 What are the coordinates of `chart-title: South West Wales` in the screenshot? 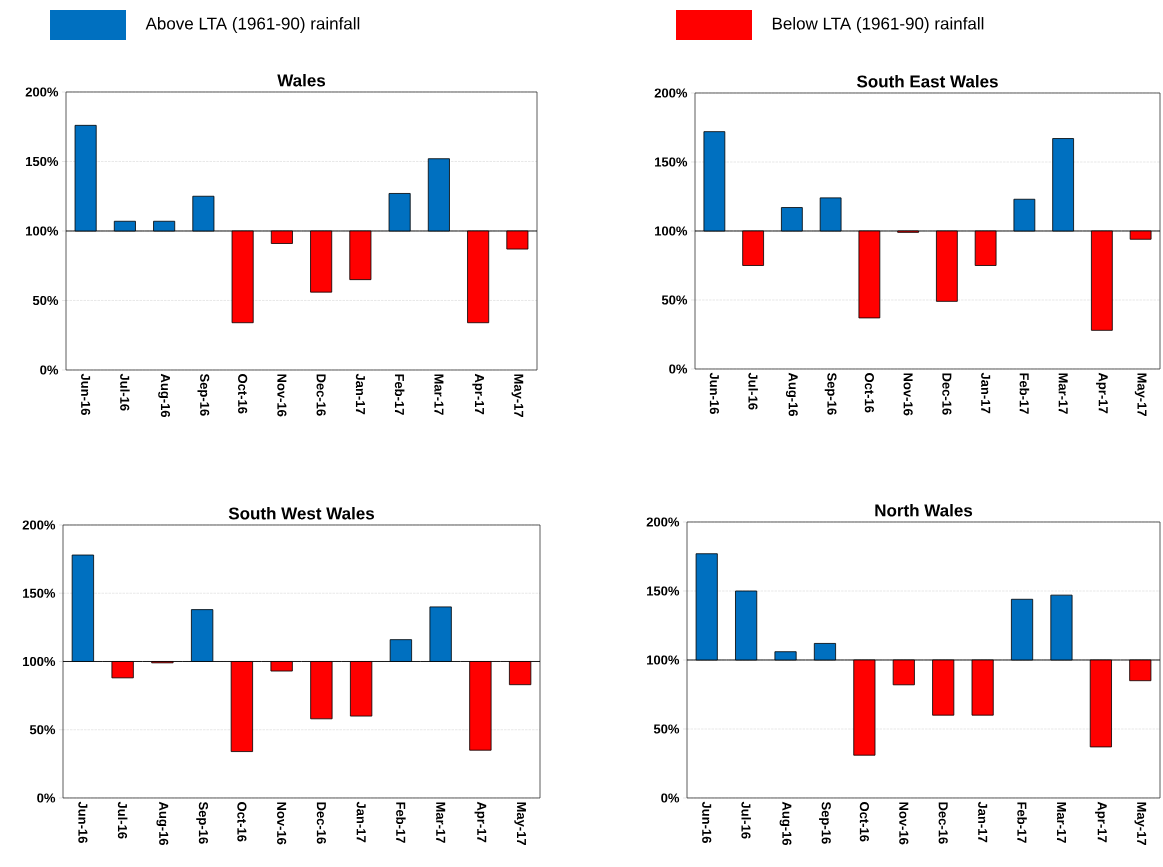 It's located at (301, 513).